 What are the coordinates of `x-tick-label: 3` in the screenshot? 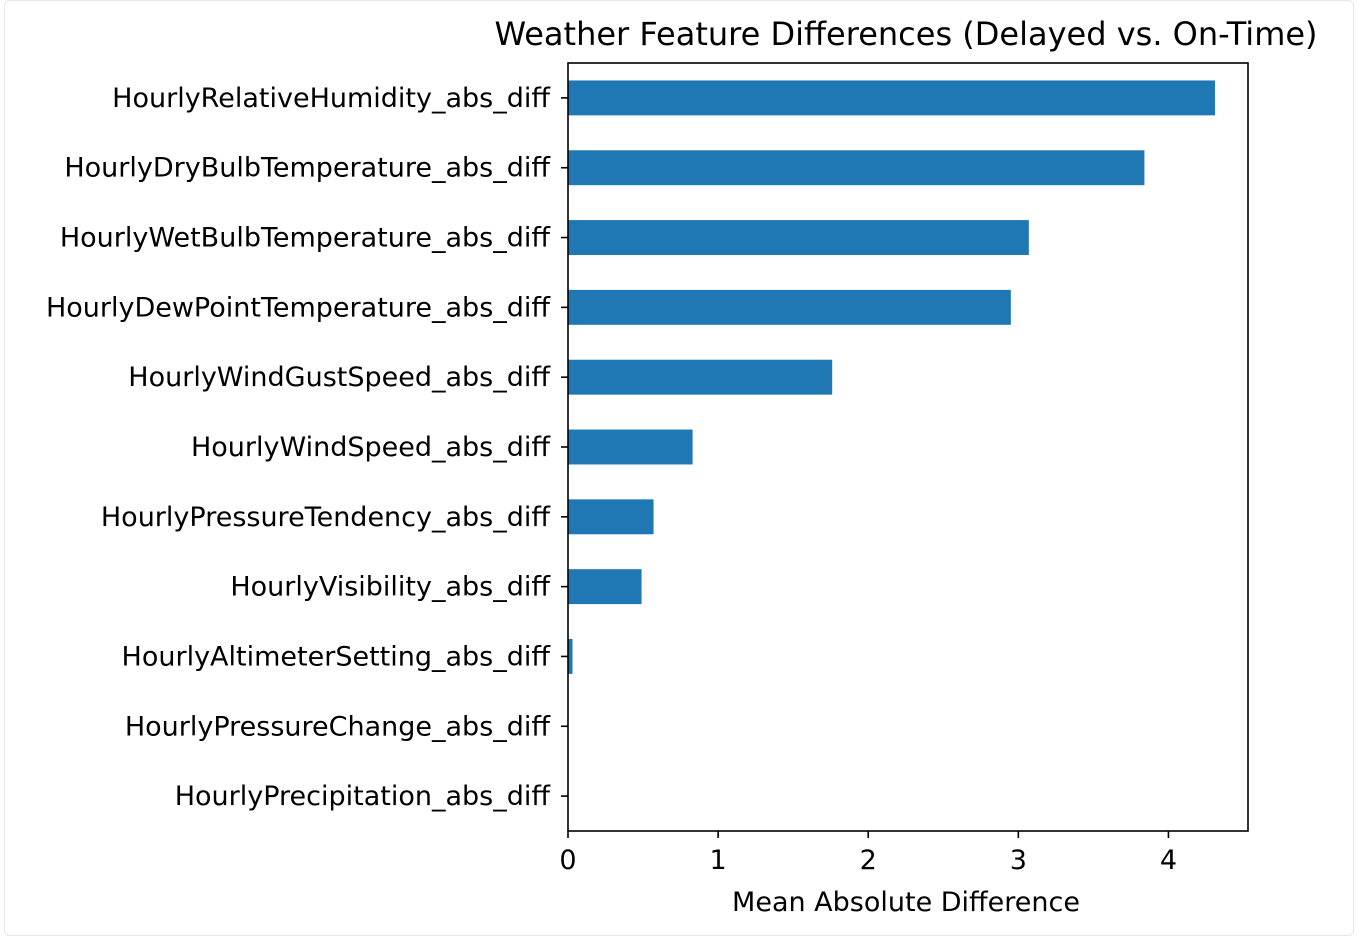 It's located at (1018, 860).